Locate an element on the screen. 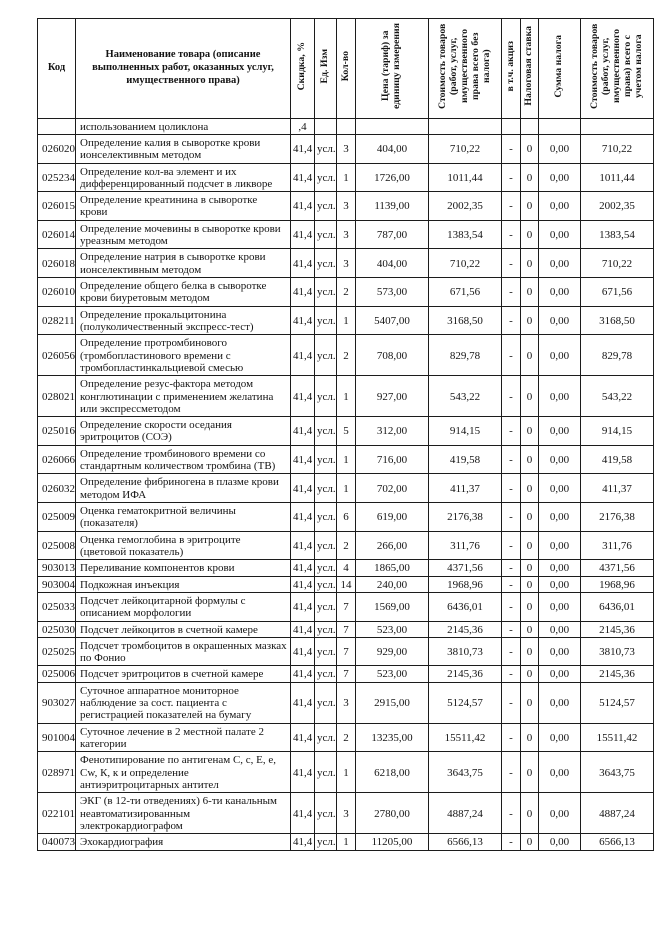  column-header-unit-label: Ед. Изм is located at coordinates (325, 66).